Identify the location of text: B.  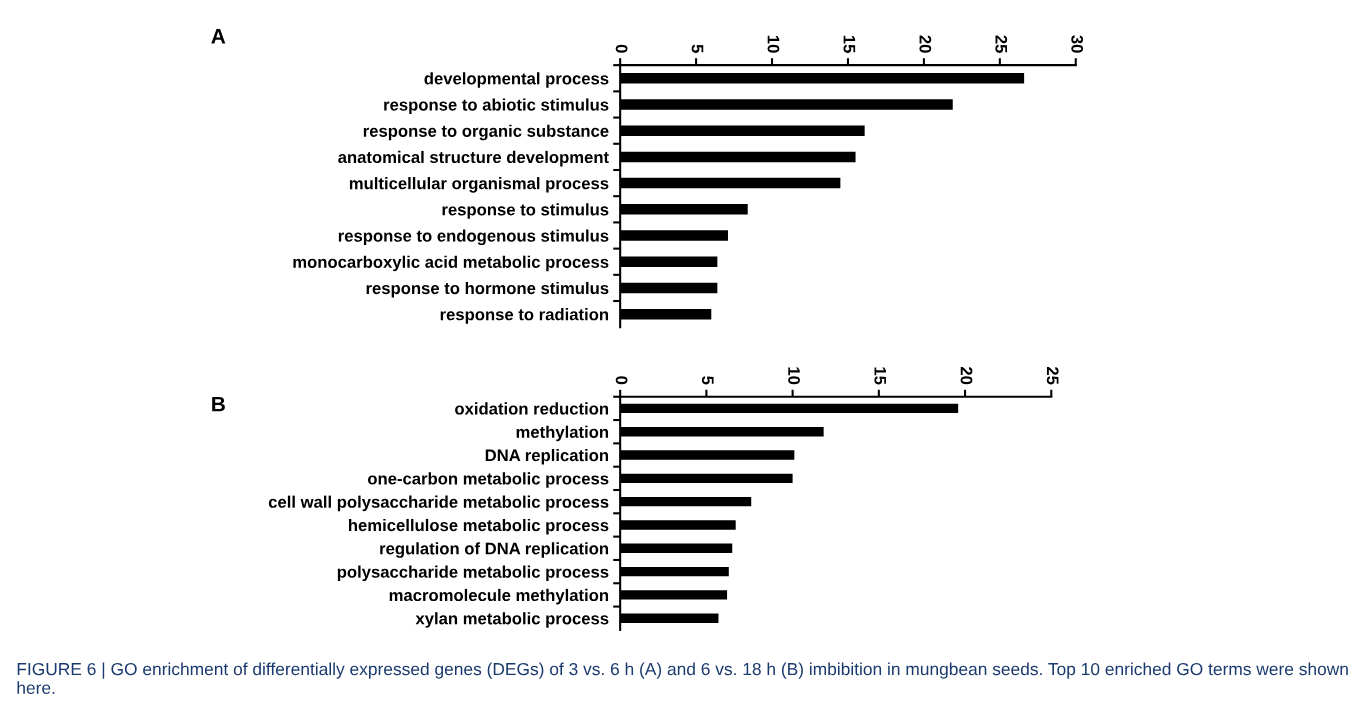
(218, 404).